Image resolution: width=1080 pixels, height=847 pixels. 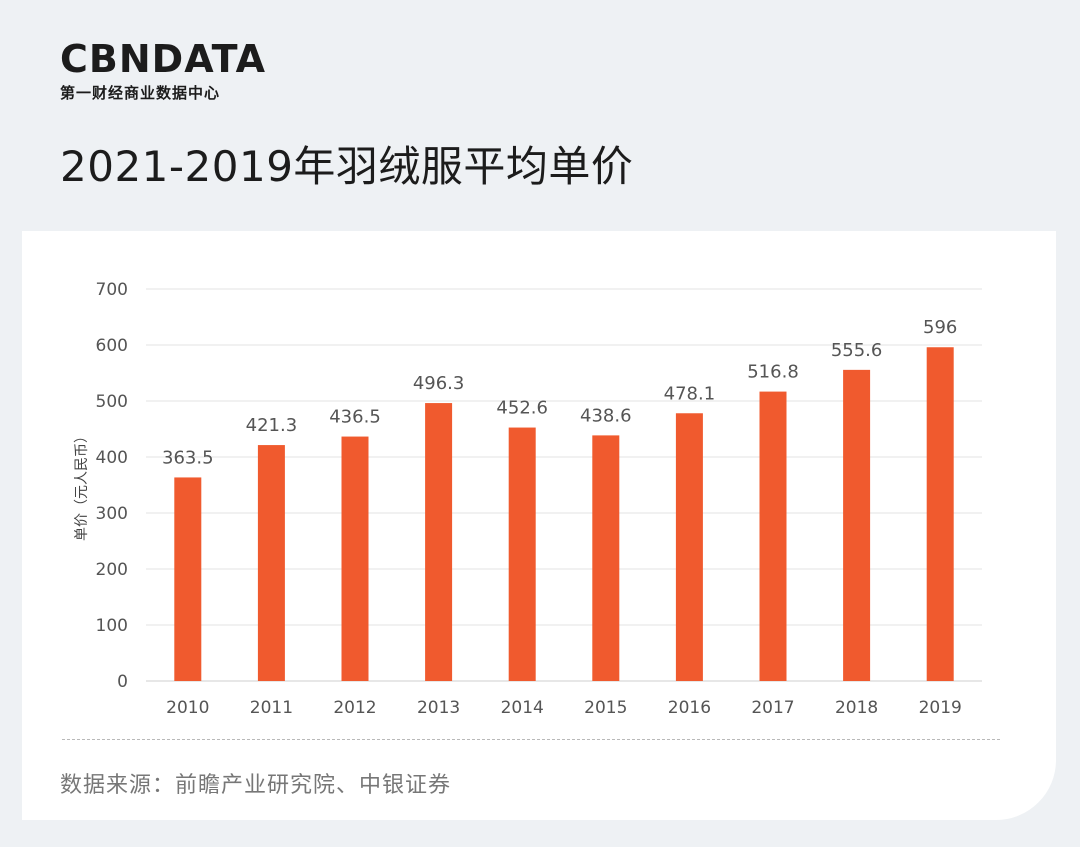 What do you see at coordinates (256, 785) in the screenshot?
I see `source-note: 数据来源：前瞻产业研究院、中银证券` at bounding box center [256, 785].